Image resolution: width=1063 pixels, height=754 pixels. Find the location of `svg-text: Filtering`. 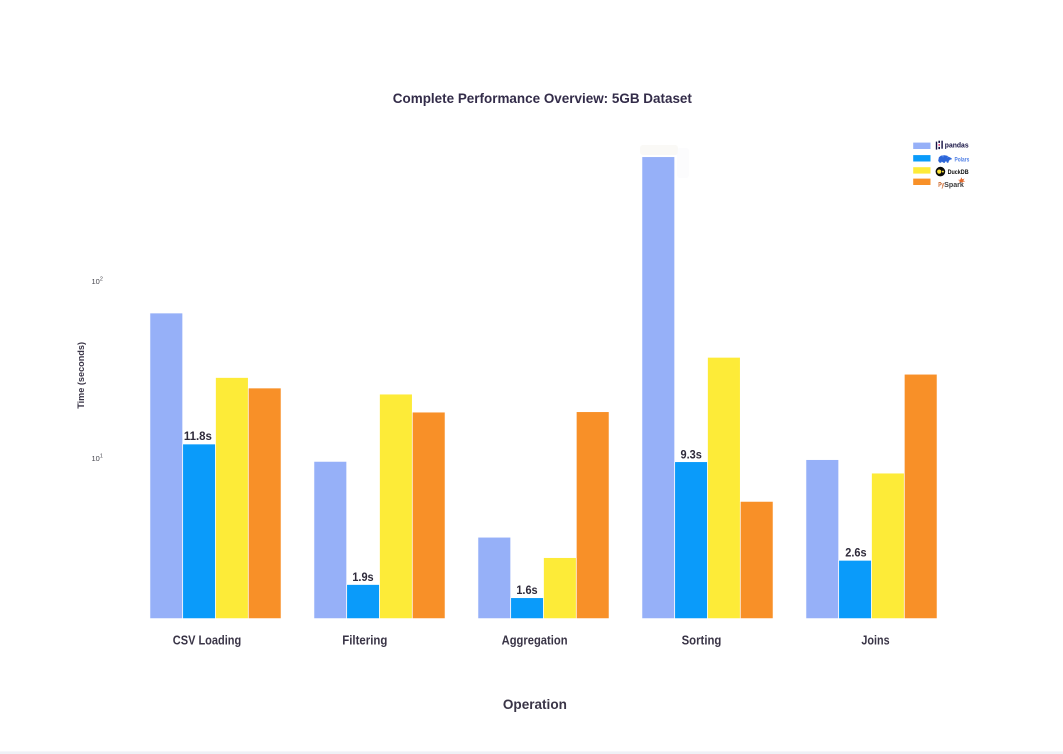

svg-text: Filtering is located at coordinates (364, 639).